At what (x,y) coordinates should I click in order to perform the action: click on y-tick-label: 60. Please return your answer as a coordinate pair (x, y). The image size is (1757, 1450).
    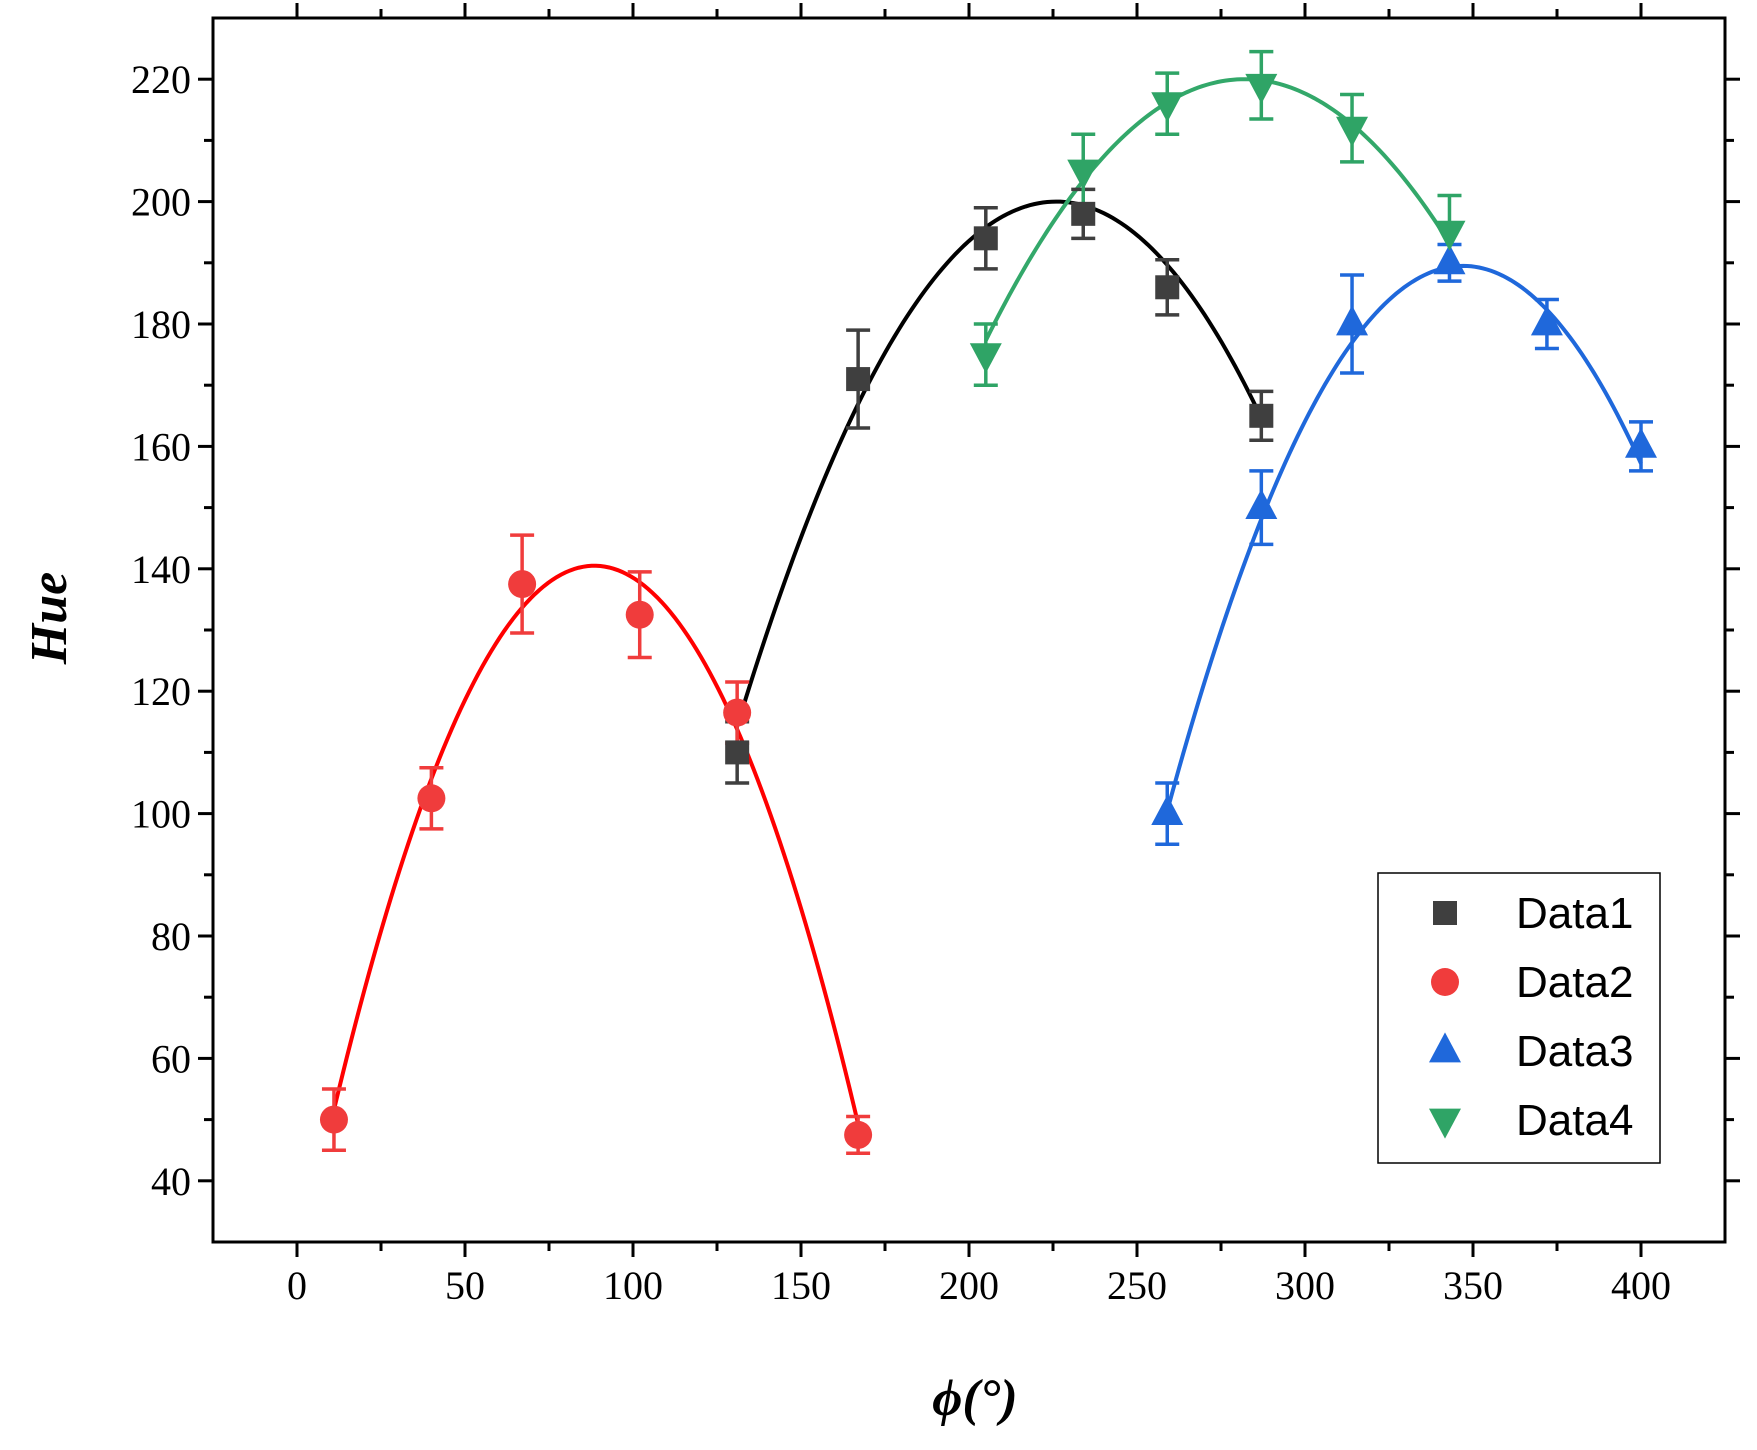
    Looking at the image, I should click on (171, 1058).